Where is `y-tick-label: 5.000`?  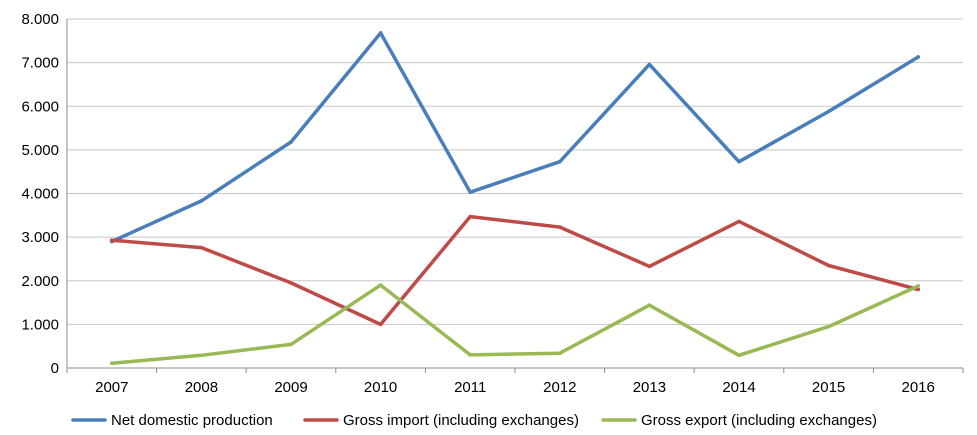
y-tick-label: 5.000 is located at coordinates (40, 150).